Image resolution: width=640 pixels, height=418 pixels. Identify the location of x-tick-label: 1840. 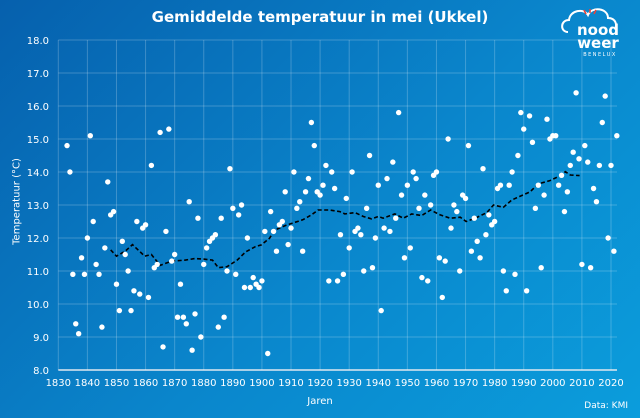
(87, 383).